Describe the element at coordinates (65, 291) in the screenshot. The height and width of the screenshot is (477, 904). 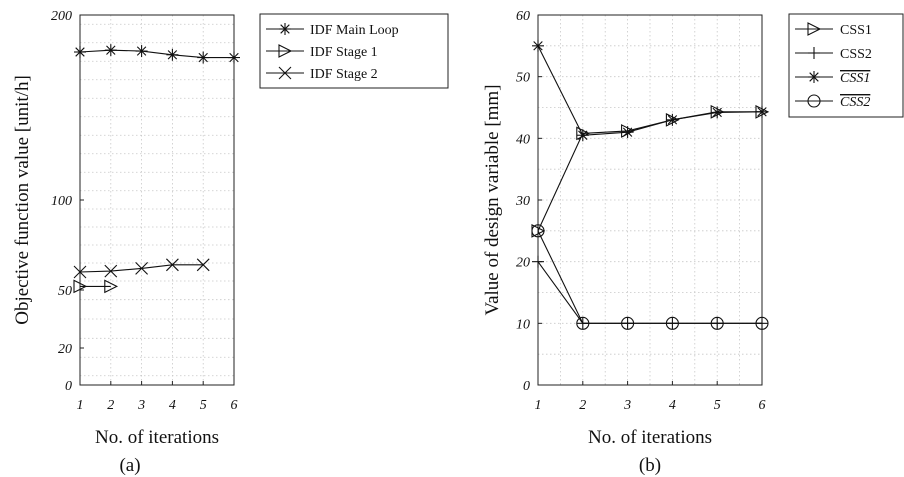
I see `chart-a-ytick-label: 50` at that location.